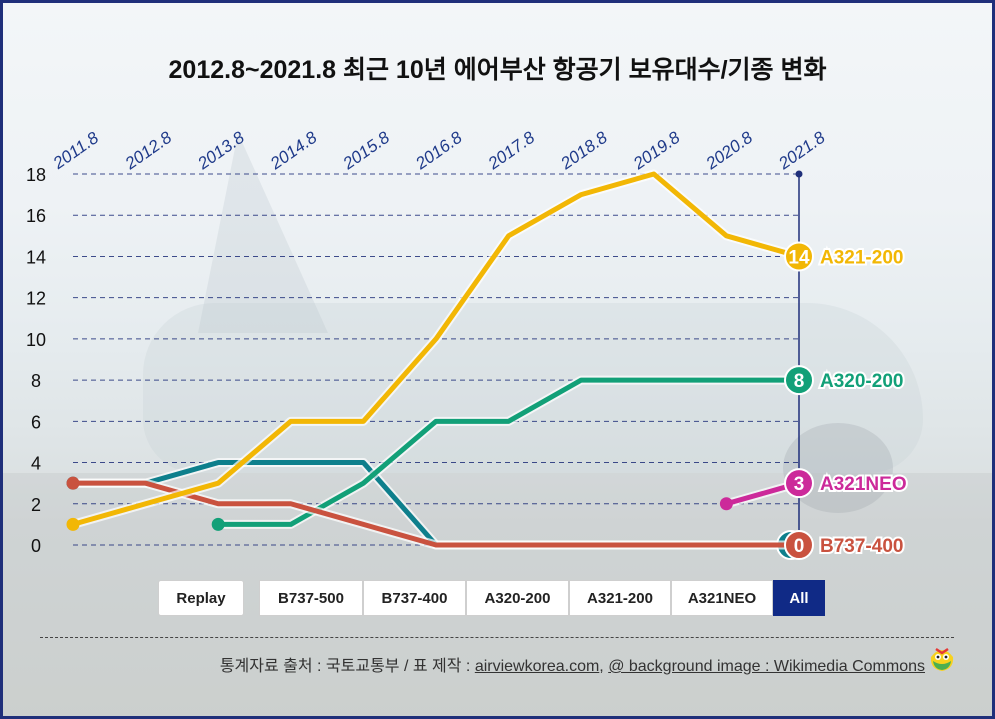 This screenshot has height=719, width=995. I want to click on end-value-label: 3, so click(799, 484).